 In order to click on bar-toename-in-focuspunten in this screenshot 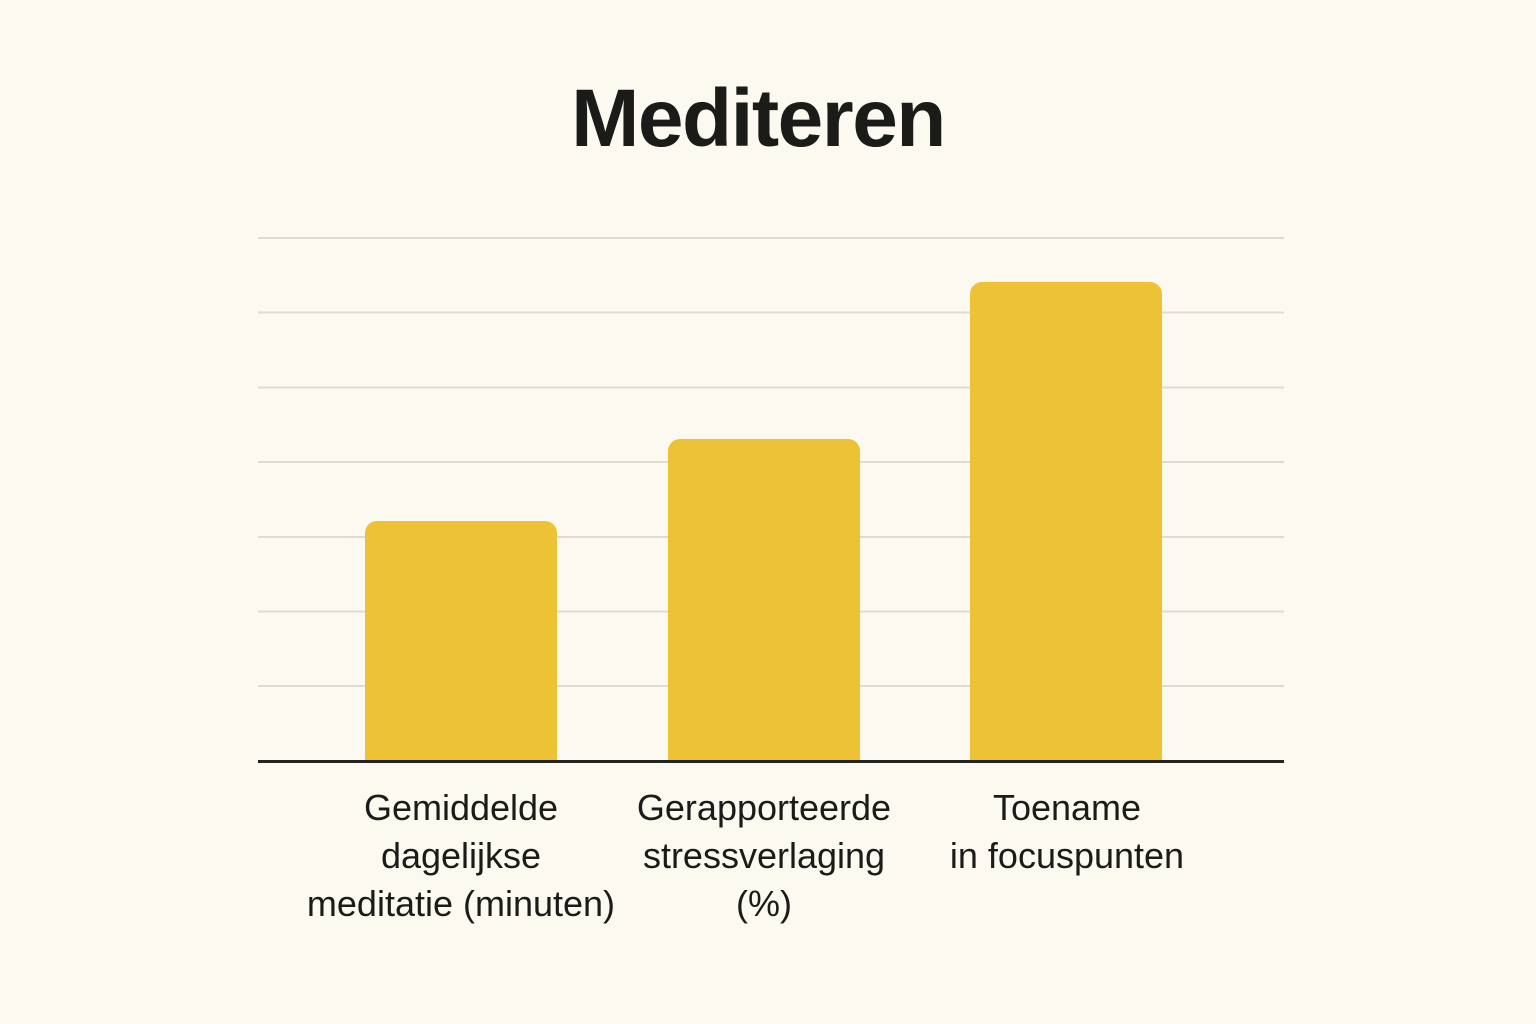, I will do `click(1066, 521)`.